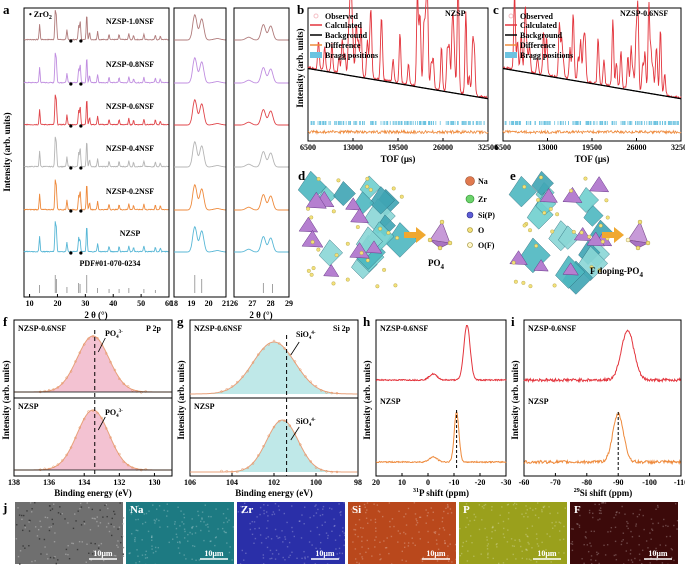 This screenshot has height=568, width=685. I want to click on legend-observed-marker, so click(511, 16).